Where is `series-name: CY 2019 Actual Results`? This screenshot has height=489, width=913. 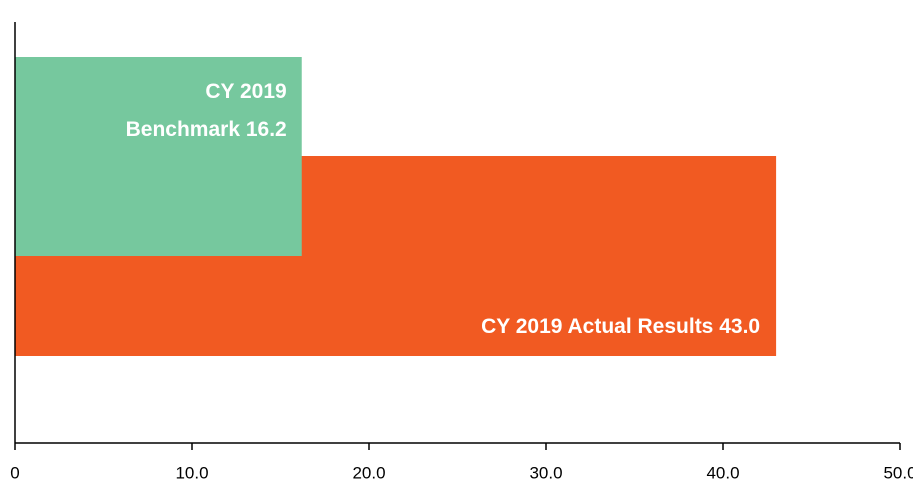 series-name: CY 2019 Actual Results is located at coordinates (597, 326).